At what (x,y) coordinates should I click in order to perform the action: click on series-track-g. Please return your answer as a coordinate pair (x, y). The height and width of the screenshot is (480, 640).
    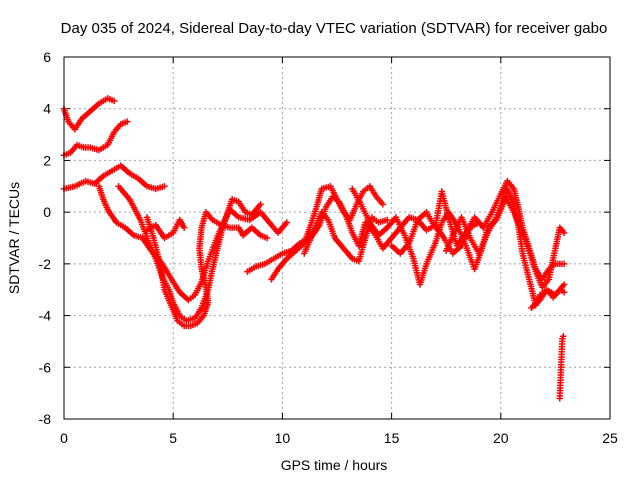
    Looking at the image, I should click on (165, 229).